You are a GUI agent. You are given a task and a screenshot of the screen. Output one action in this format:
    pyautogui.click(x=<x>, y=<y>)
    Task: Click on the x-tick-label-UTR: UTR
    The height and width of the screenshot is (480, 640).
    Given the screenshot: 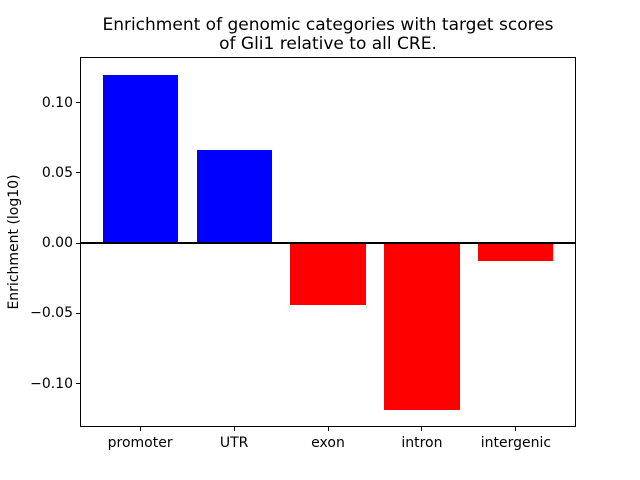 What is the action you would take?
    pyautogui.click(x=234, y=443)
    